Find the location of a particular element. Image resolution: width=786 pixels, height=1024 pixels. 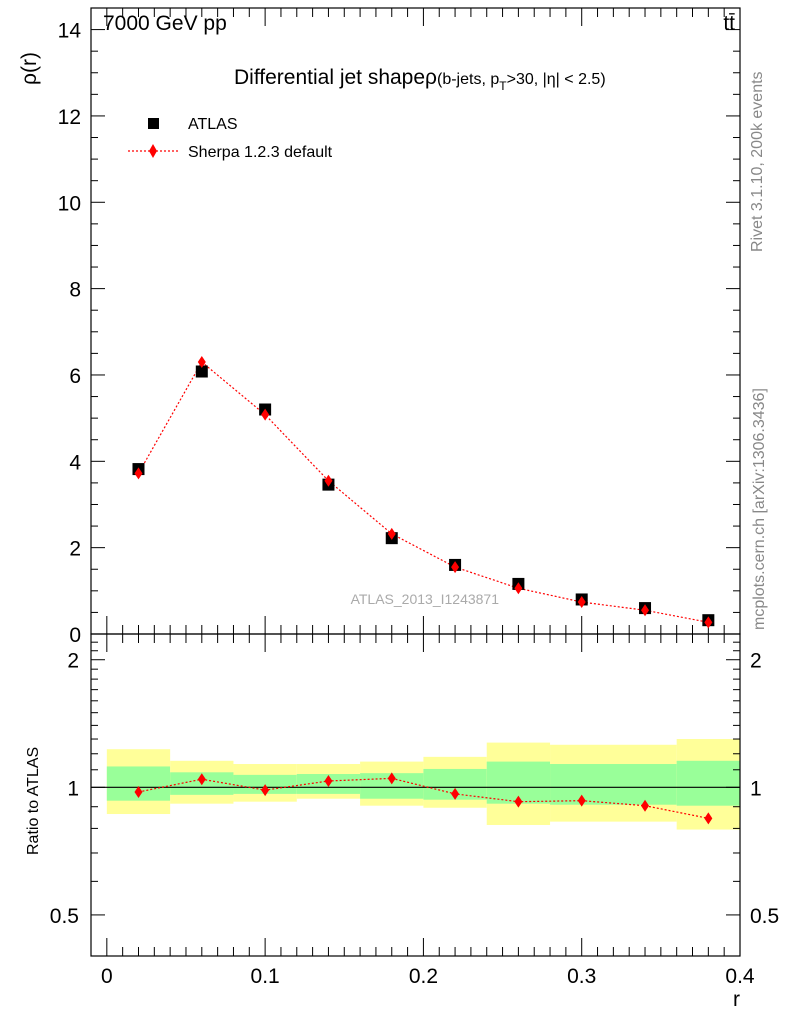

main-y-tick-label: 2 is located at coordinates (75, 549).